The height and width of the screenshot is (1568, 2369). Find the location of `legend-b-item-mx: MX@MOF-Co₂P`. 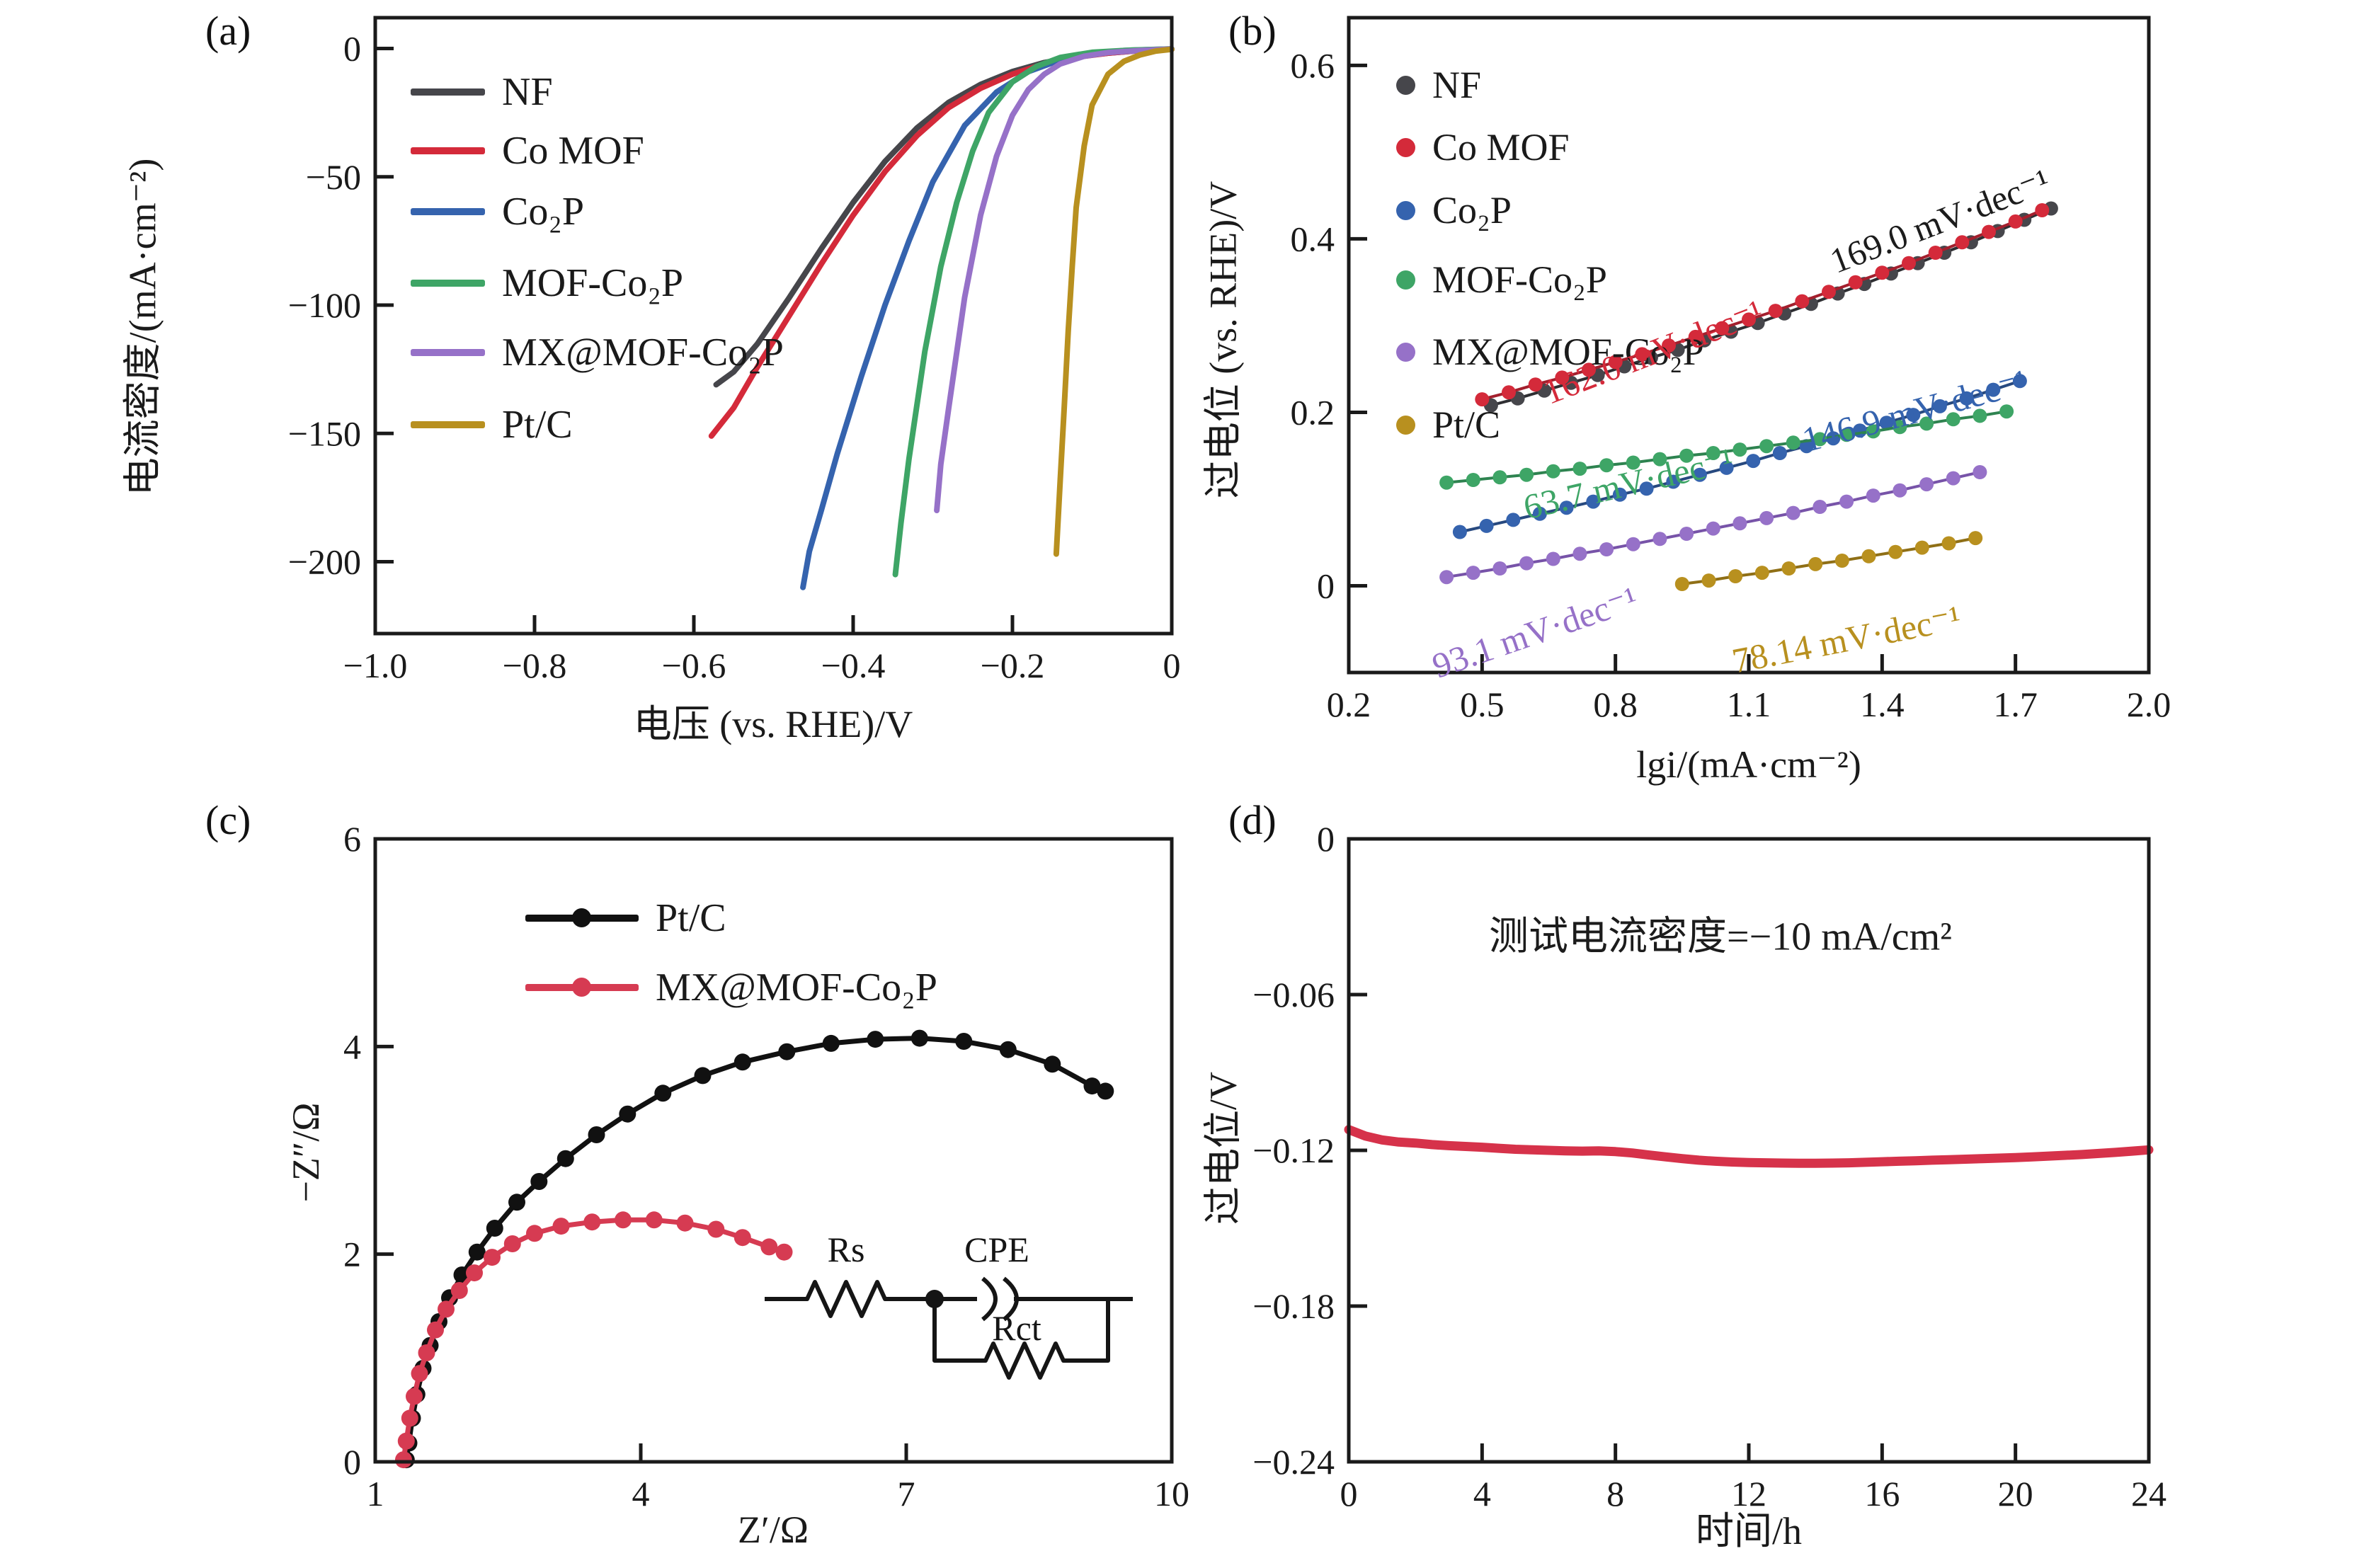

legend-b-item-mx: MX@MOF-Co₂P is located at coordinates (1550, 351).